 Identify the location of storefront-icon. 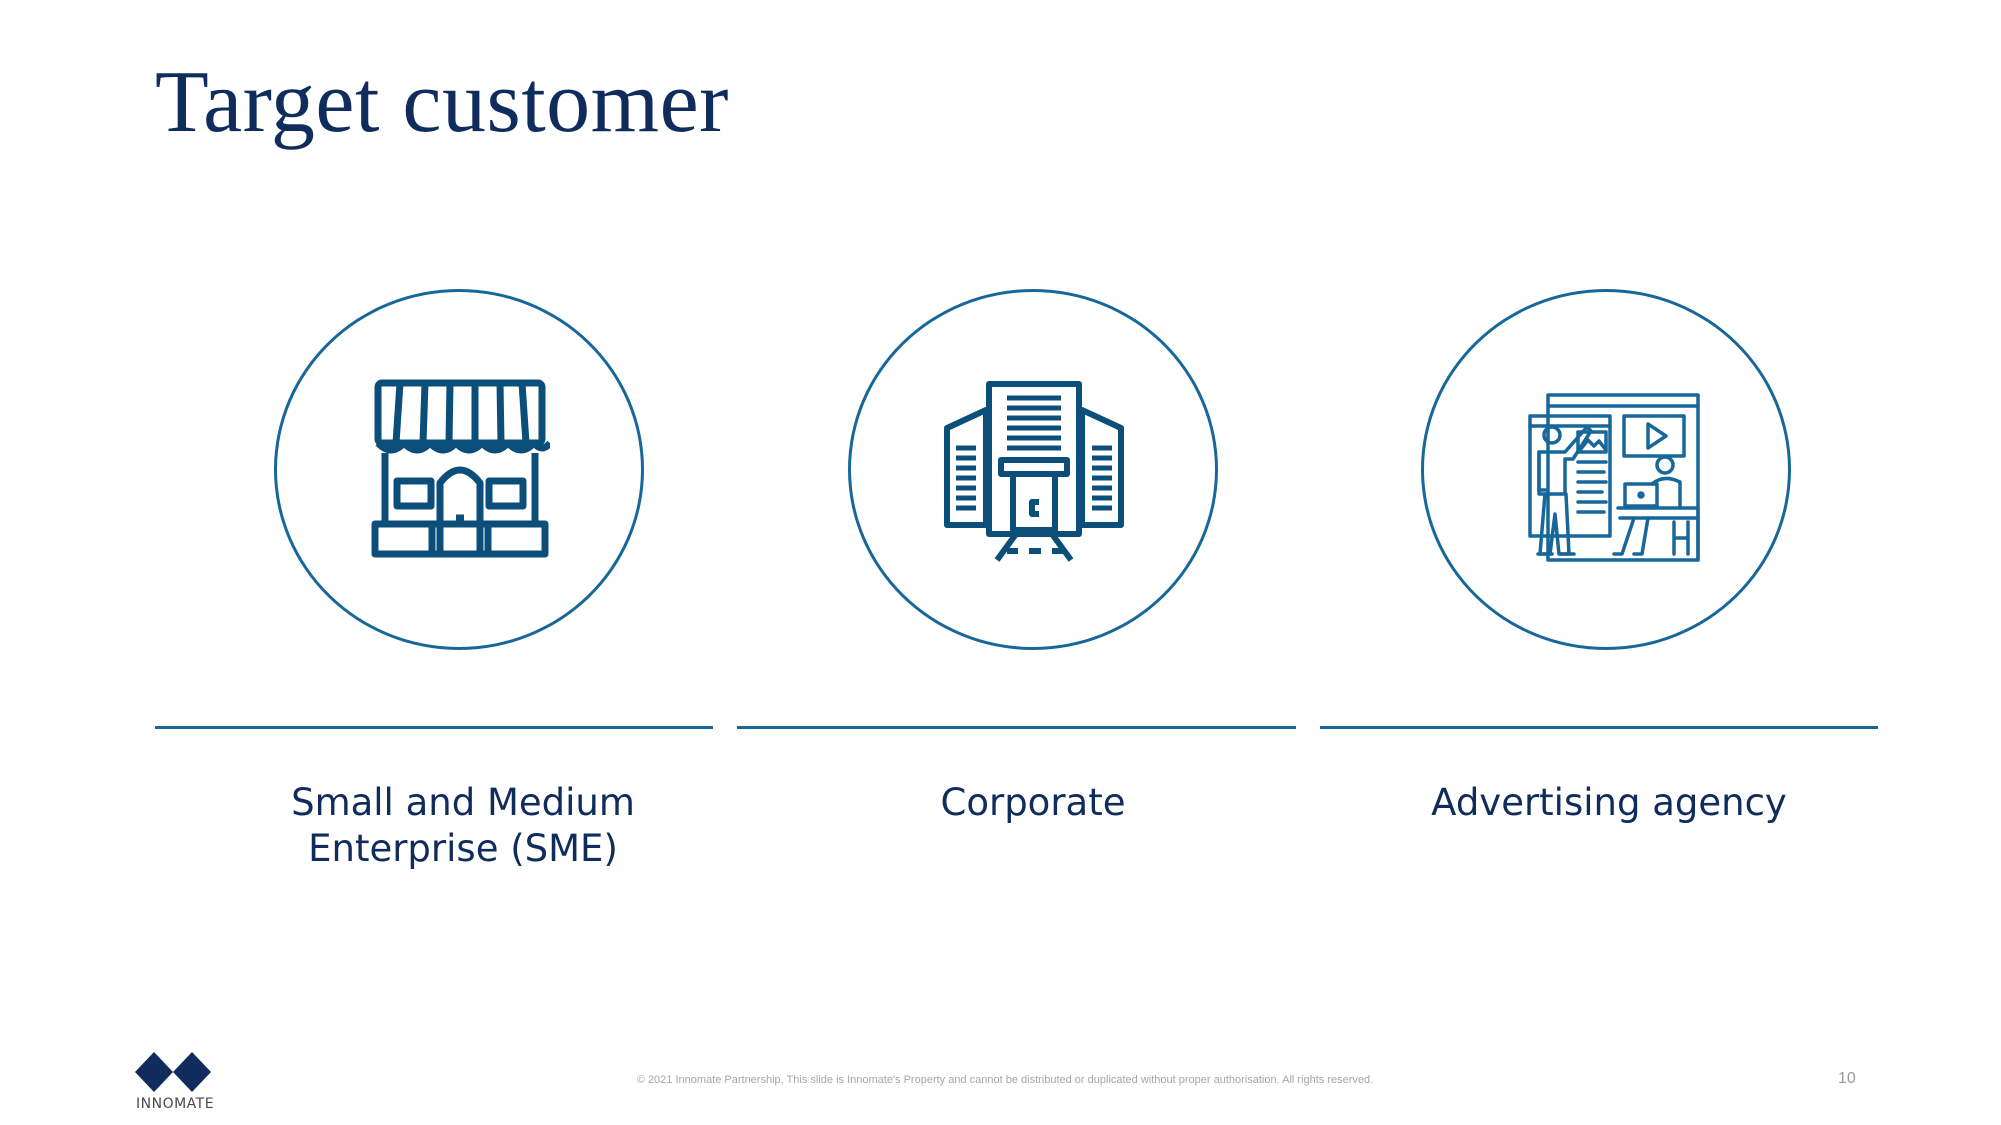
(460, 468).